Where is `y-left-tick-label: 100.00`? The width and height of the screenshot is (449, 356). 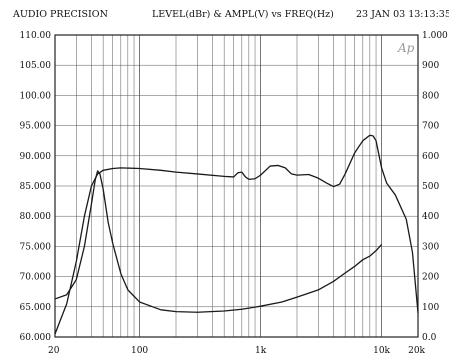
y-left-tick-label: 100.00 is located at coordinates (36, 96).